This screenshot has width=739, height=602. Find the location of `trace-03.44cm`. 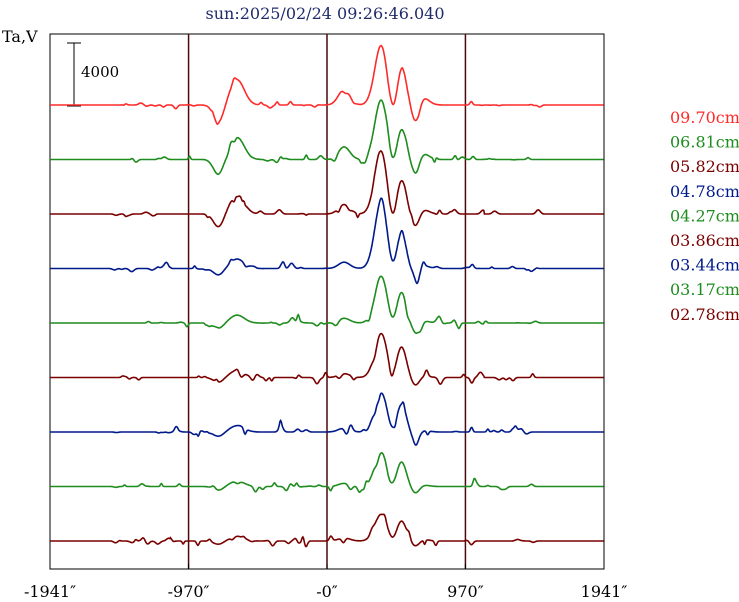

trace-03.44cm is located at coordinates (327, 419).